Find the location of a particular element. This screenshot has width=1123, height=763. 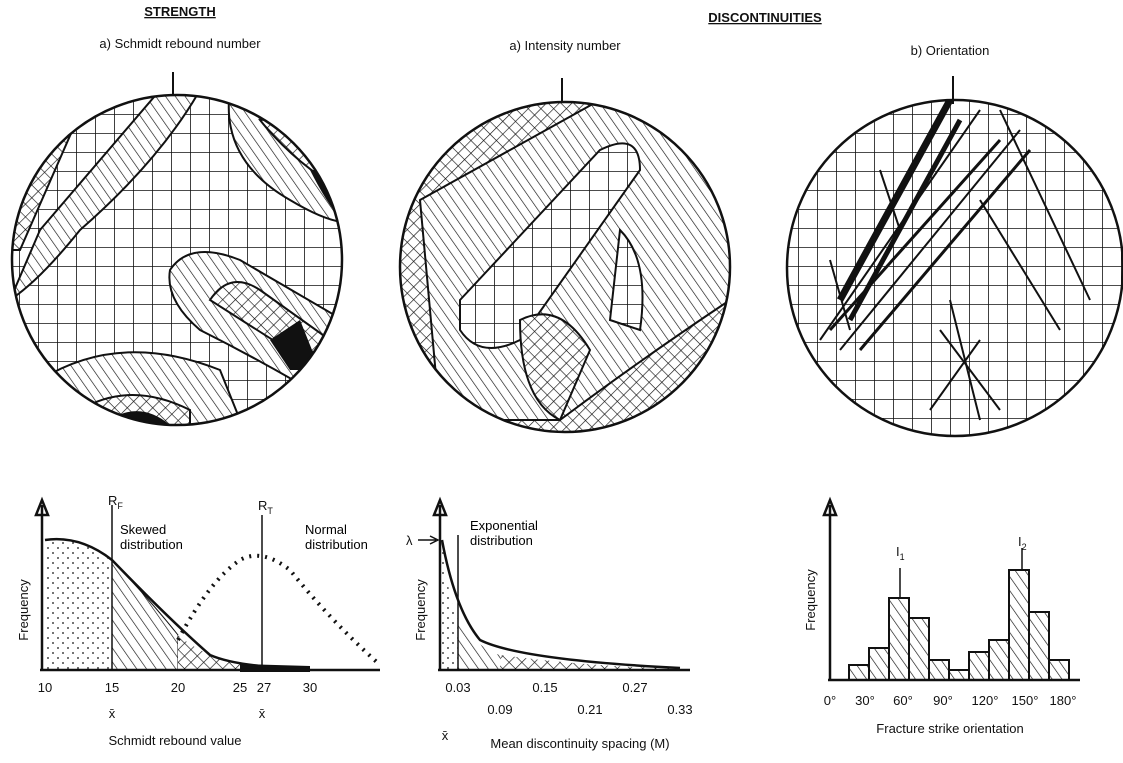

x-label: Schmidt rebound value is located at coordinates (175, 740).